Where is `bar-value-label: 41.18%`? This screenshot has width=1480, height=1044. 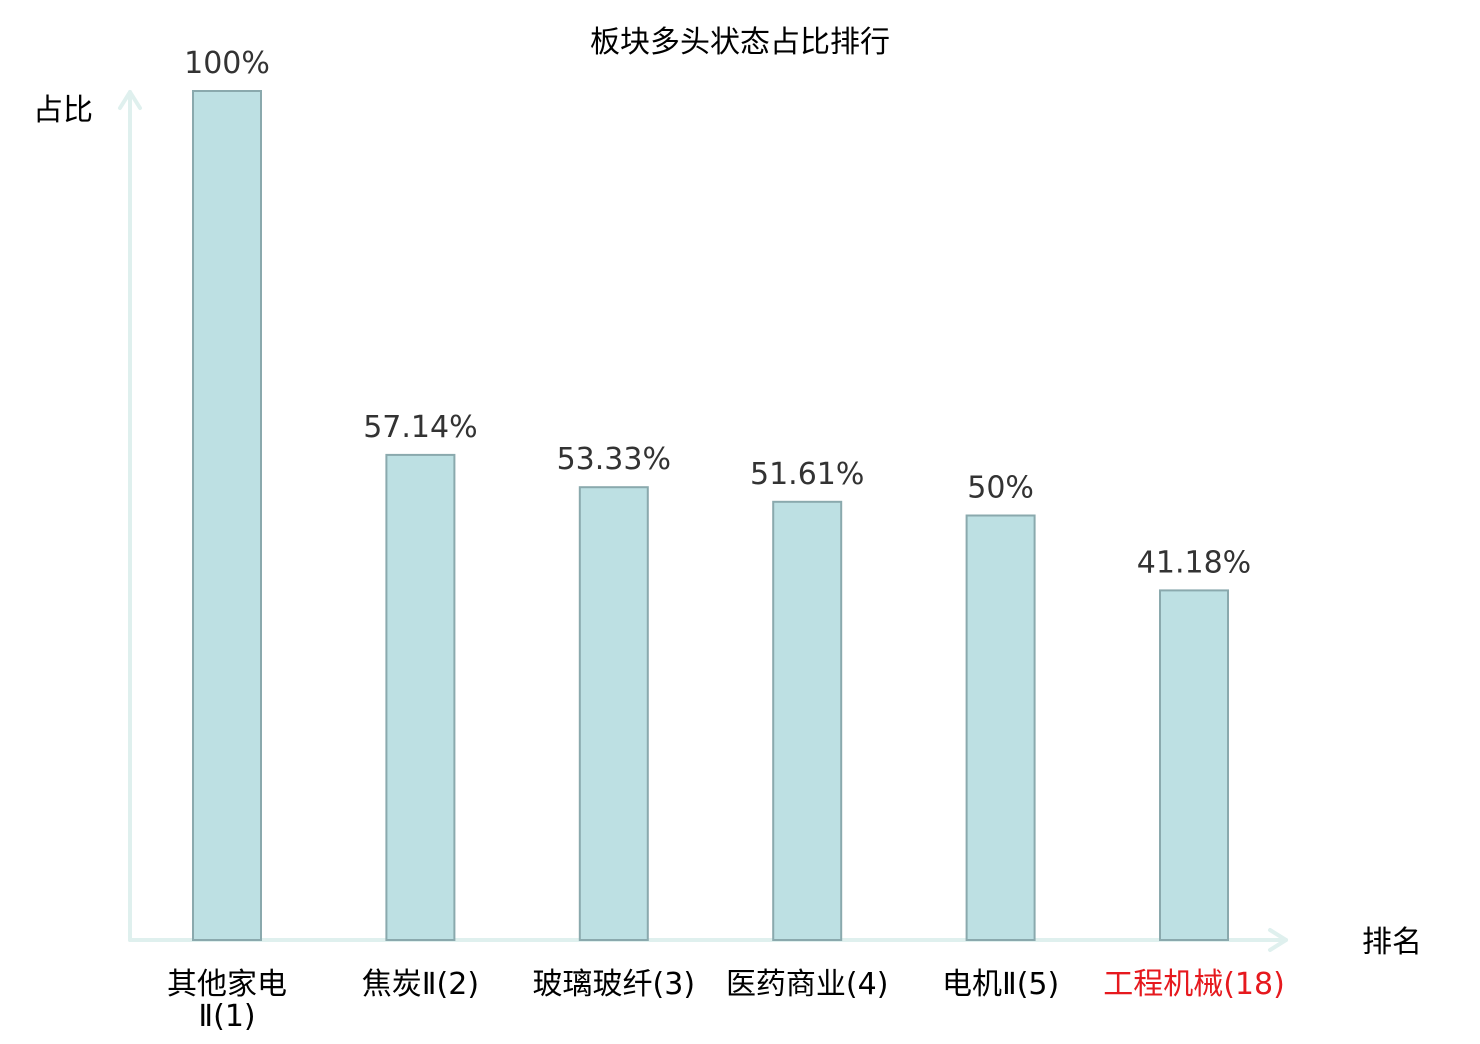 bar-value-label: 41.18% is located at coordinates (1194, 562).